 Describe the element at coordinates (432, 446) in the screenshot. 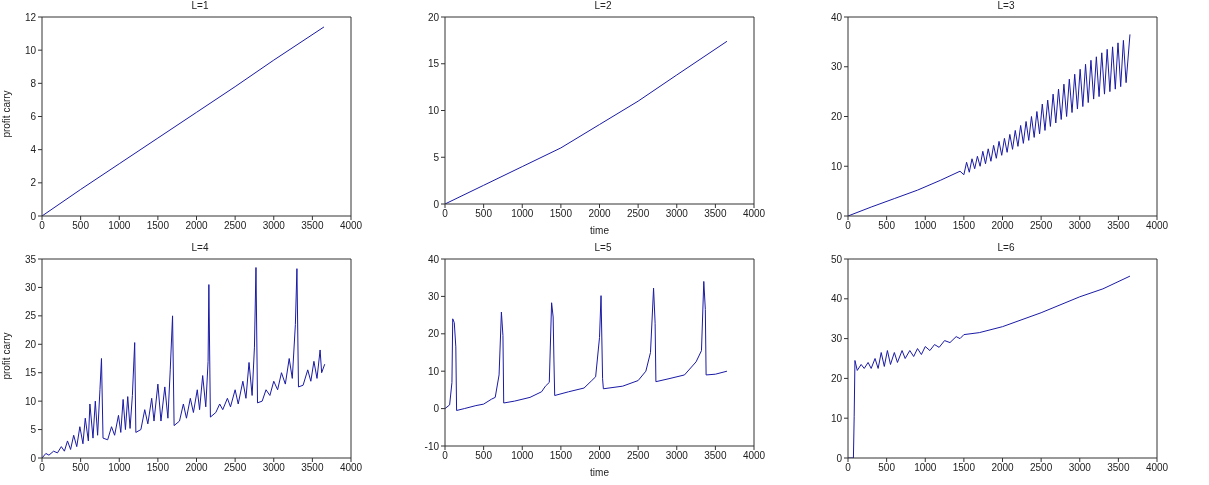

I see `y-tick-label: -10` at that location.